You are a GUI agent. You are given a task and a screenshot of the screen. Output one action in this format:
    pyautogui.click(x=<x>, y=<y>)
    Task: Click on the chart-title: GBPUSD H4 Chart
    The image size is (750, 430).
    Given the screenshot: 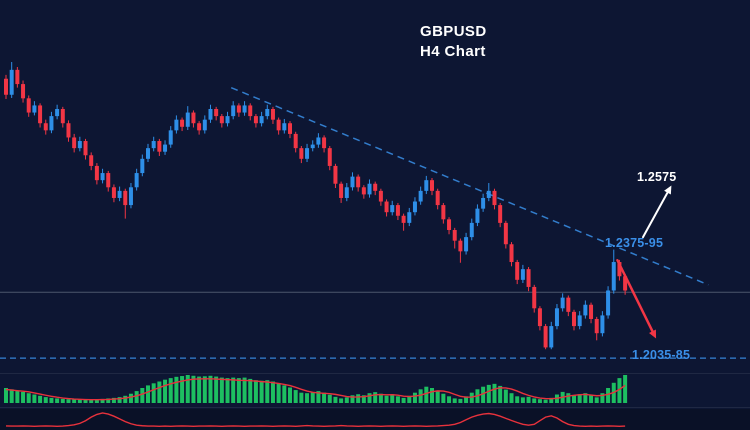 What is the action you would take?
    pyautogui.click(x=453, y=42)
    